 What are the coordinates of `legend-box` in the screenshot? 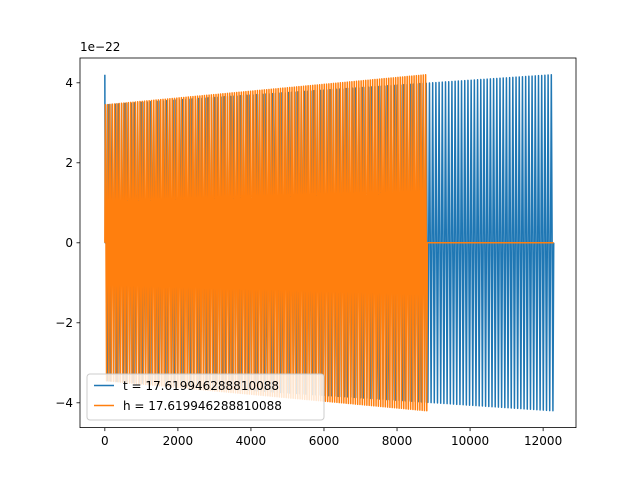 It's located at (205, 397).